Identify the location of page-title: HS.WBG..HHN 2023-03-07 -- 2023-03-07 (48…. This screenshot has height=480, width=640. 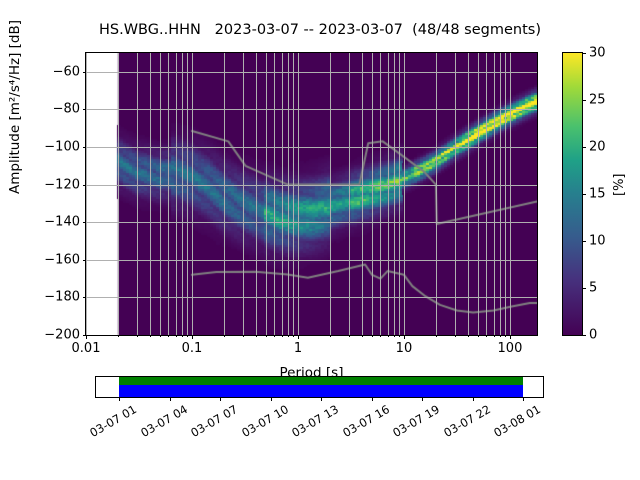
(320, 30).